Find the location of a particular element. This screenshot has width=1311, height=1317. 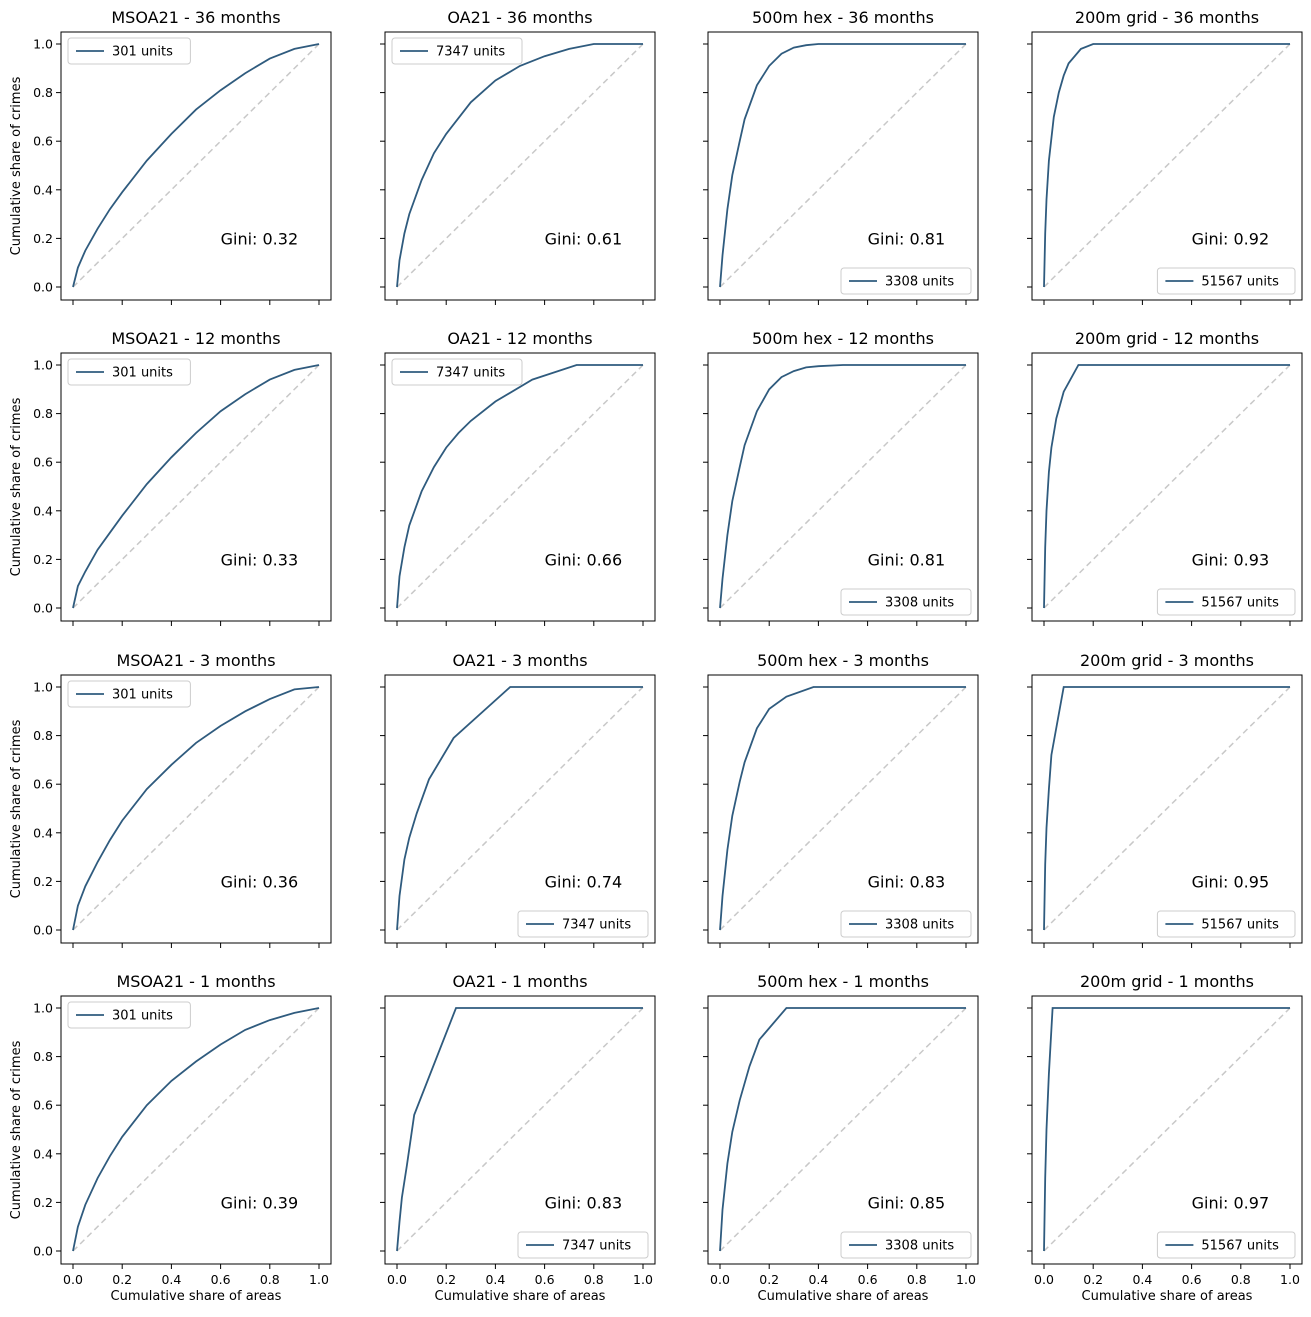

x-tick-label: 0.6 is located at coordinates (868, 1279).